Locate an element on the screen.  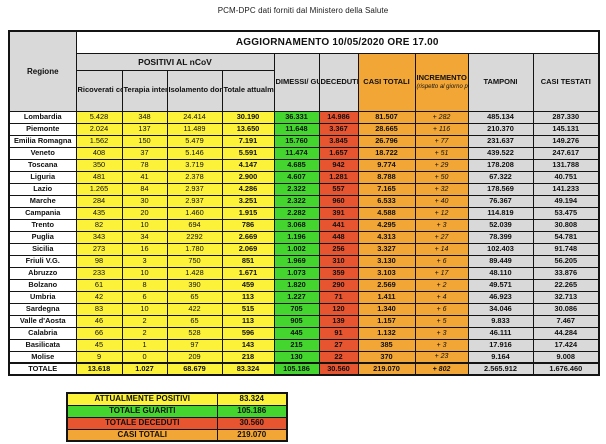
cell-isolamento-domiciliare: 97 is located at coordinates (194, 345).